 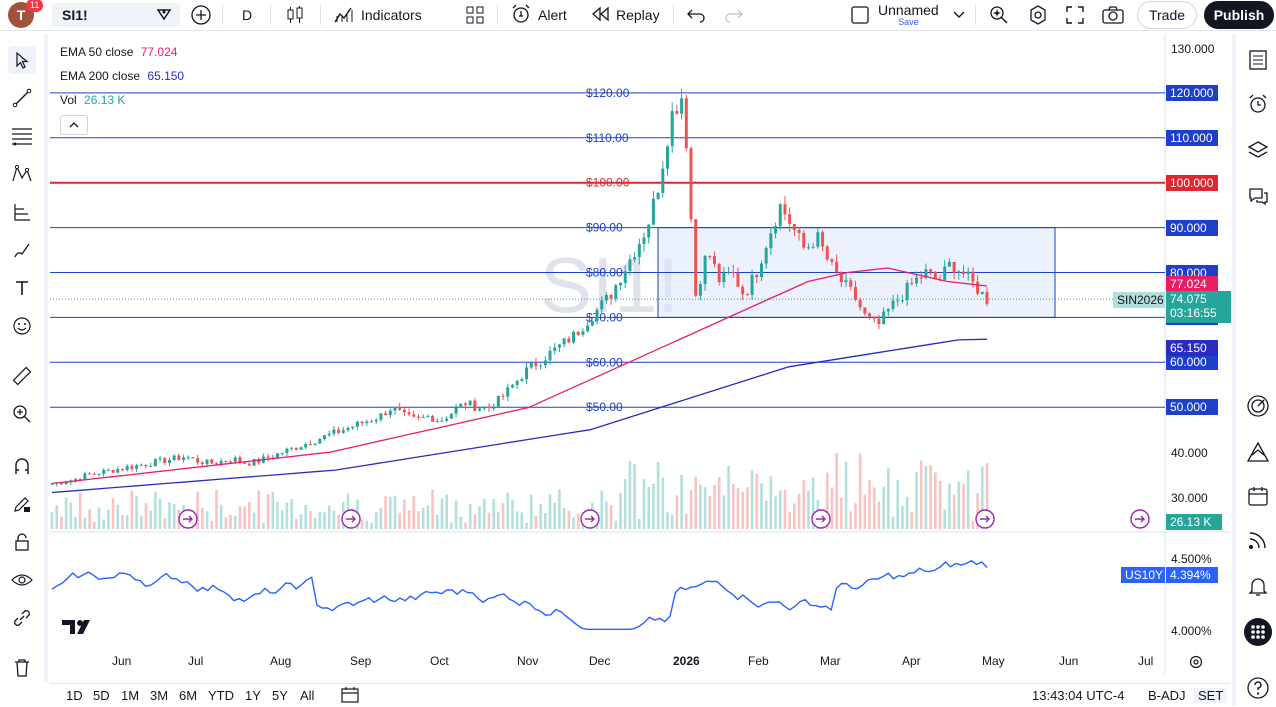 I want to click on broadcast-icon, so click(x=1258, y=540).